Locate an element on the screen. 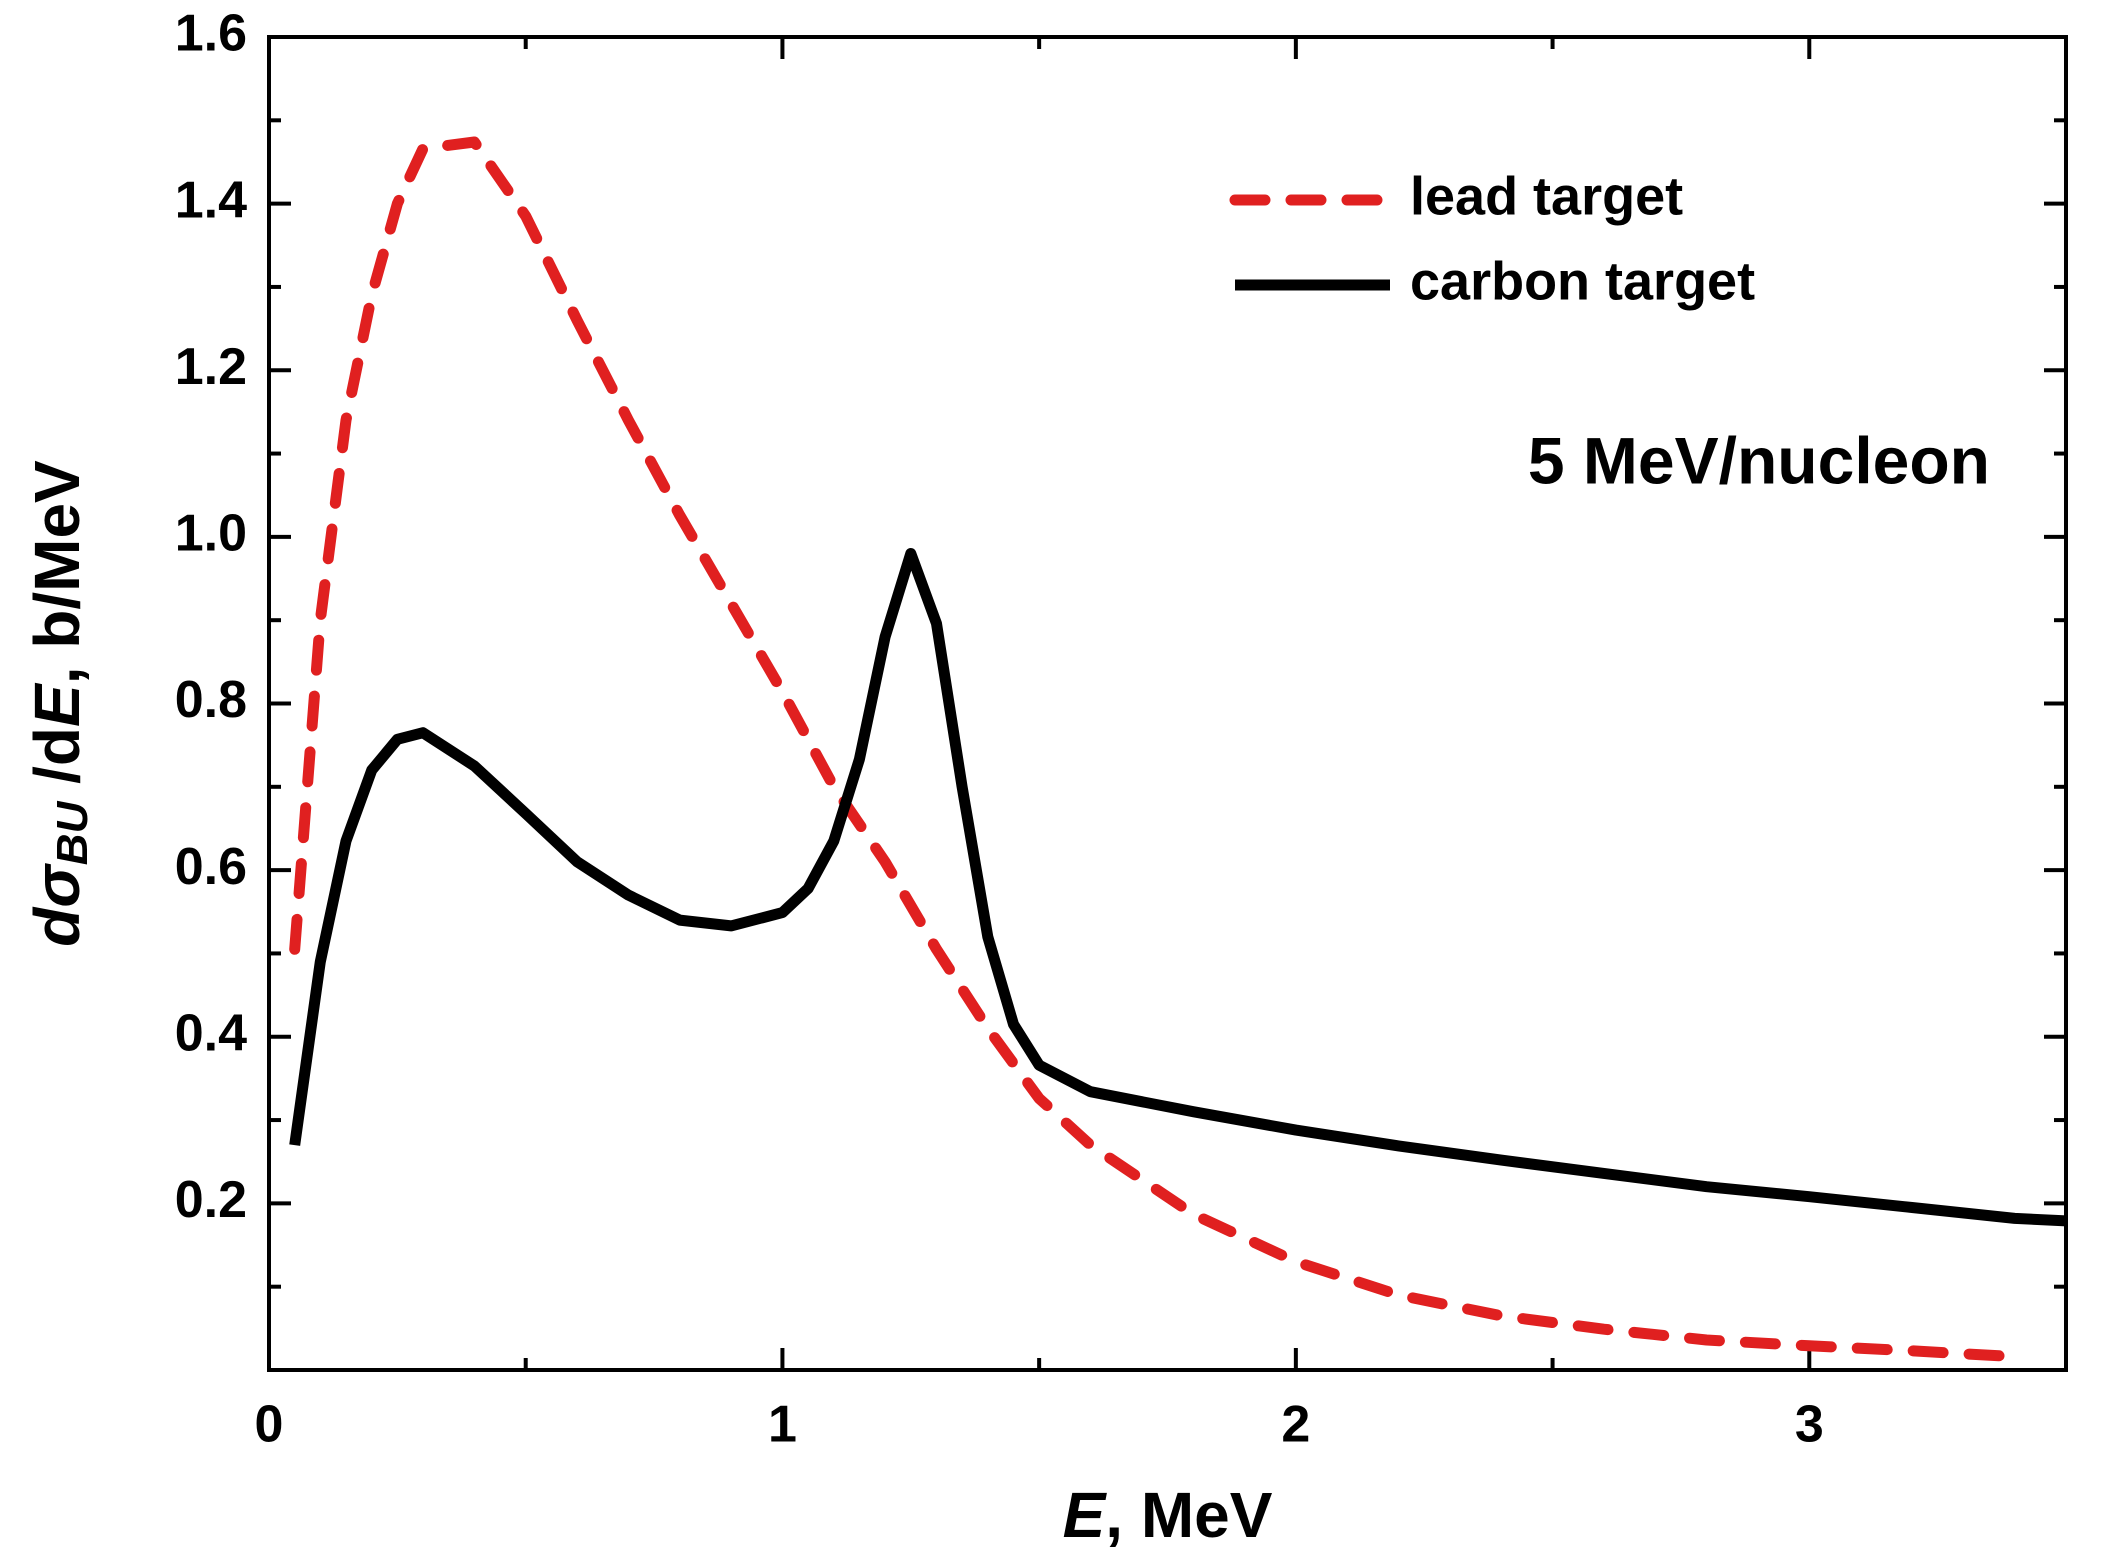 Image resolution: width=2102 pixels, height=1559 pixels. y-axis-label-part: , b/MeV is located at coordinates (57, 572).